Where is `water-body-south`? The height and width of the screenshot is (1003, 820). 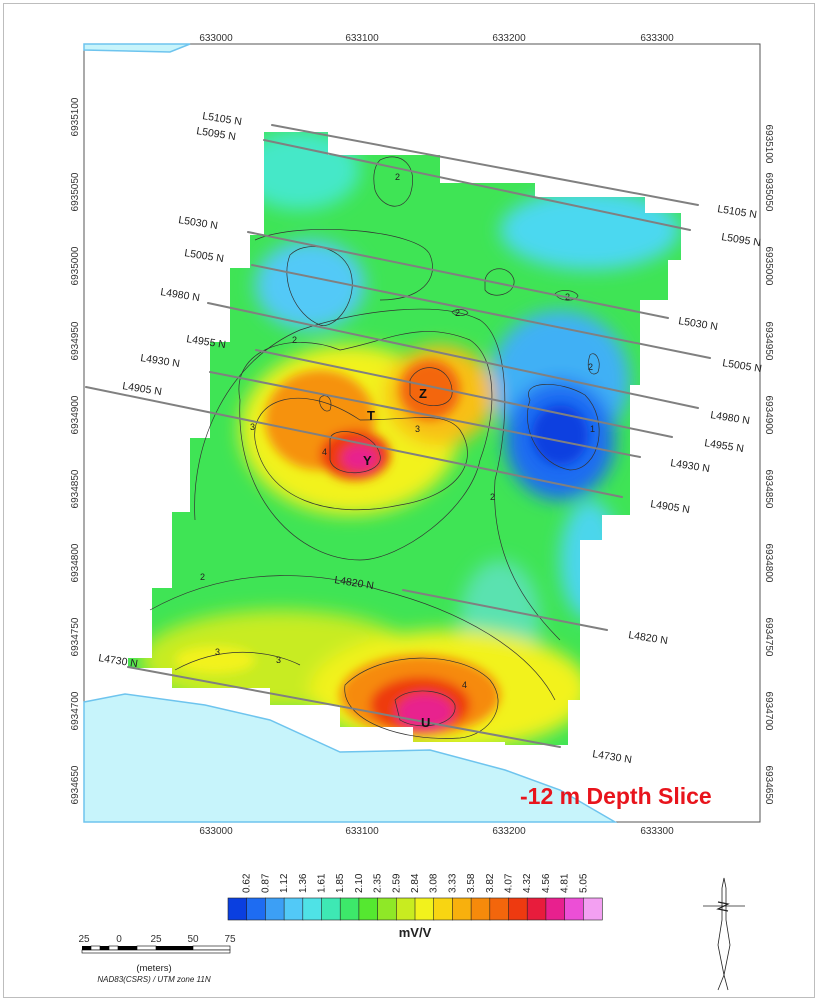
water-body-south is located at coordinates (350, 758).